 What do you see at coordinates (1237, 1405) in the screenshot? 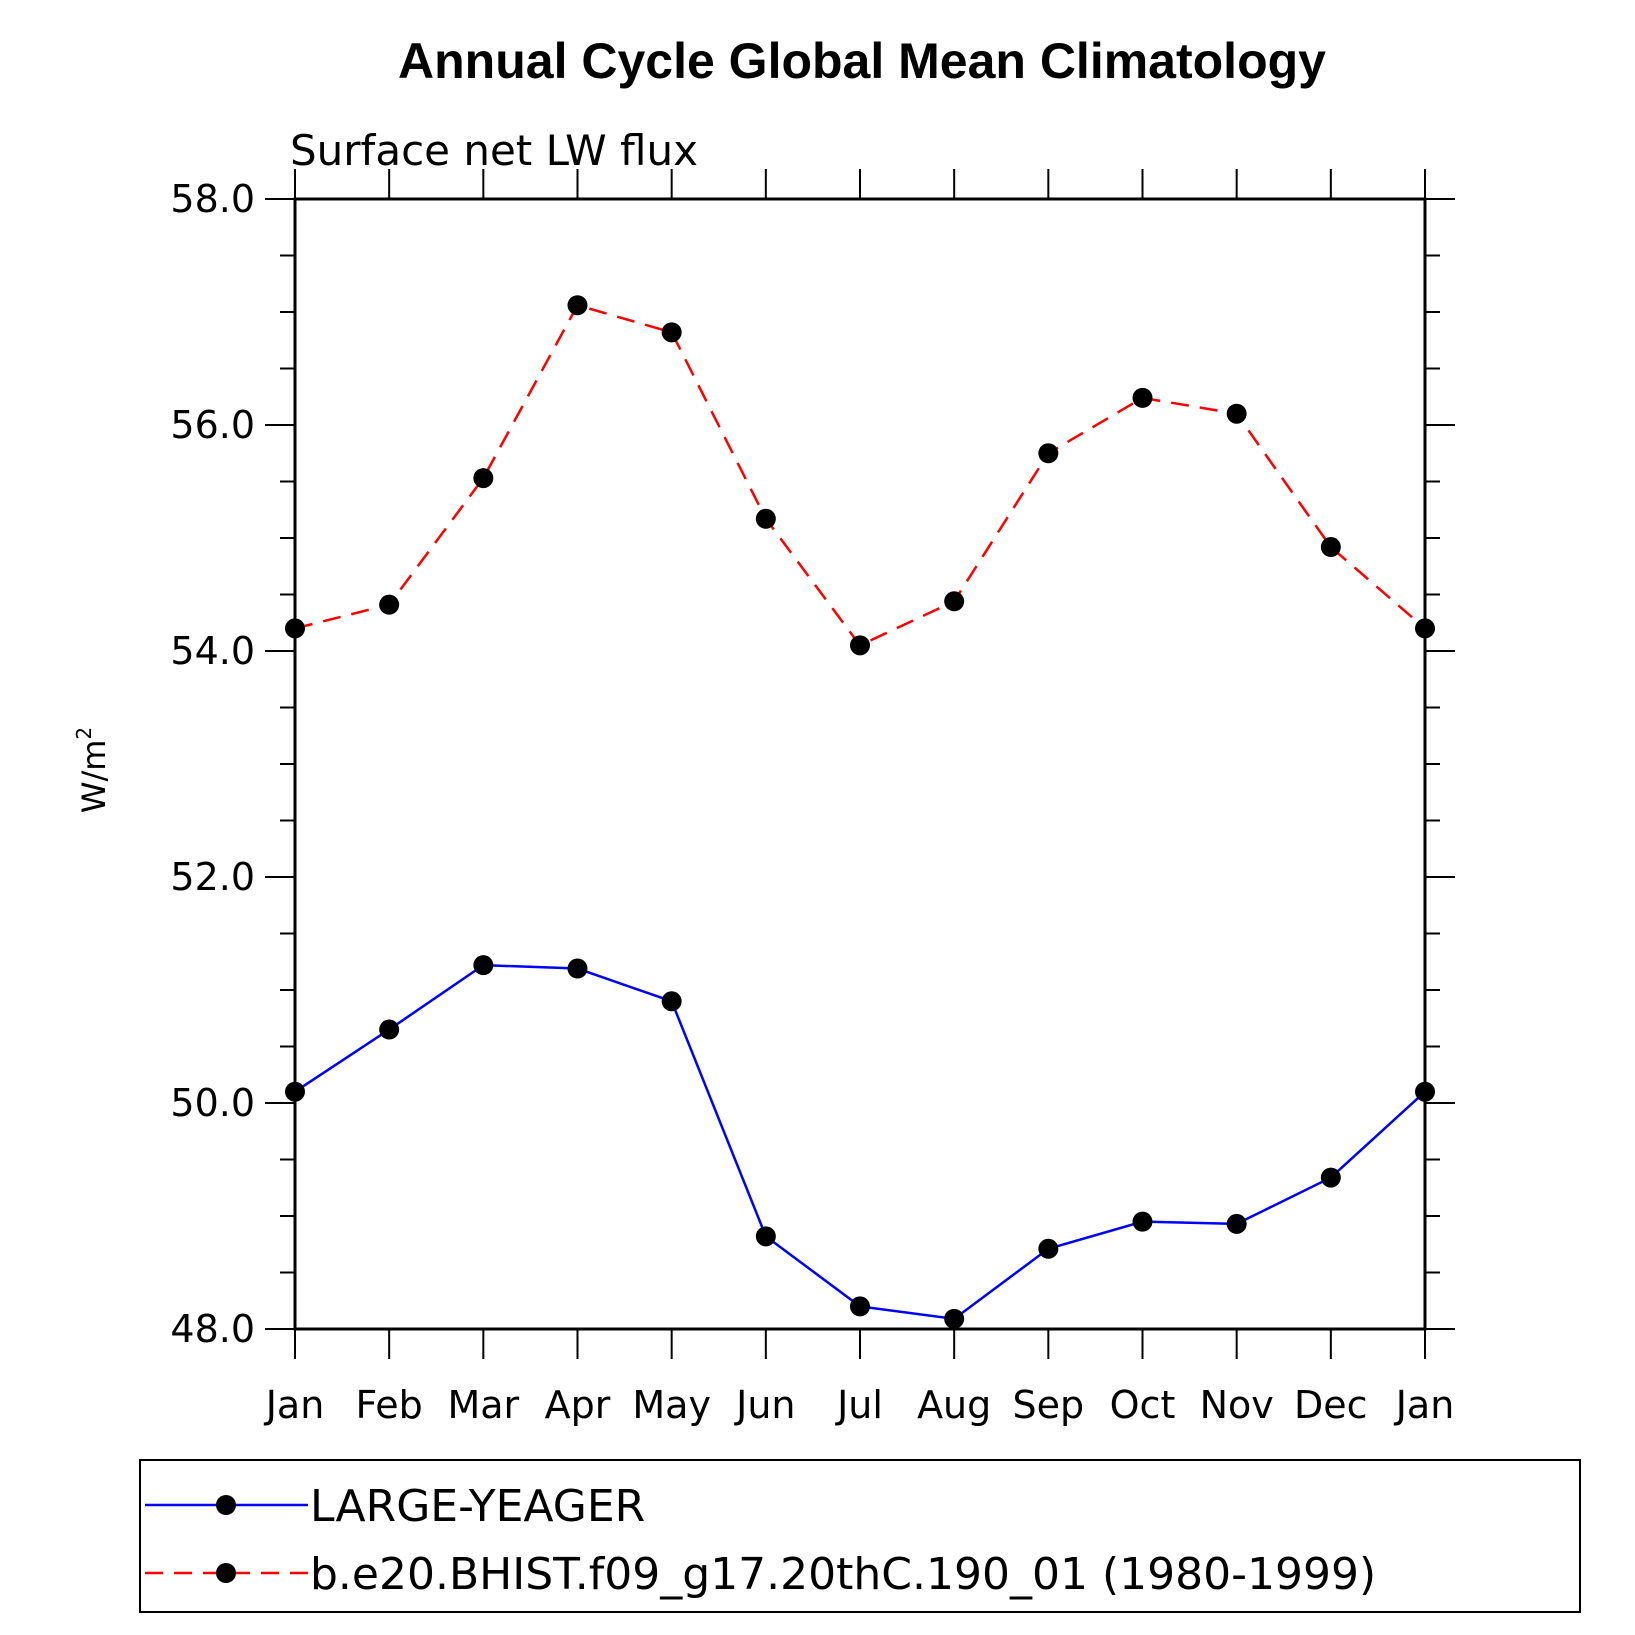
I see `x-tick-label: Nov` at bounding box center [1237, 1405].